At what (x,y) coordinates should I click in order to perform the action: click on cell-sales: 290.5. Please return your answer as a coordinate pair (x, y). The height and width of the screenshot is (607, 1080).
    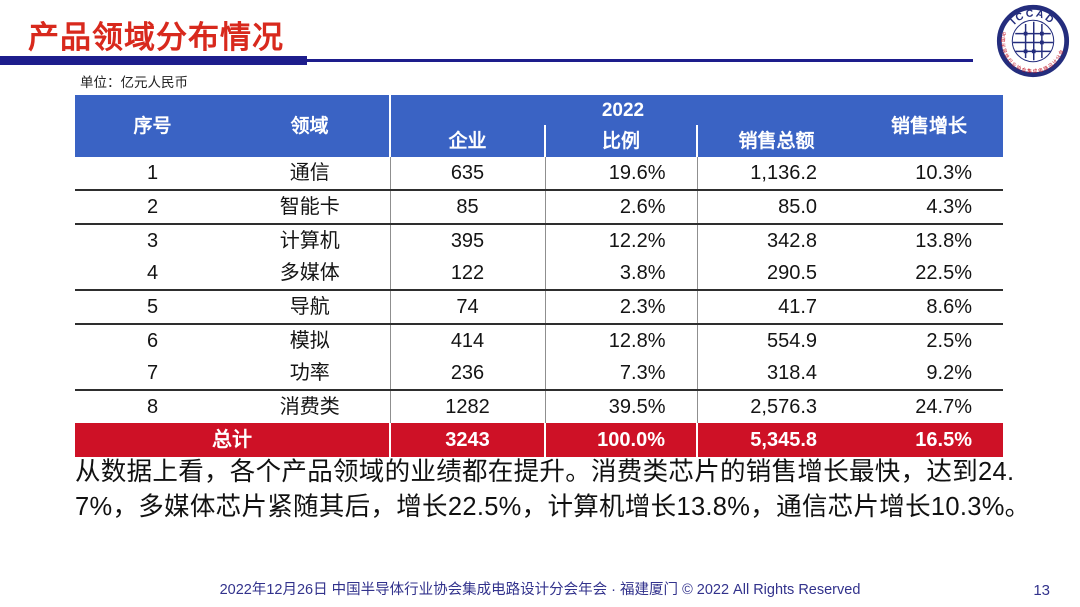
    Looking at the image, I should click on (776, 274).